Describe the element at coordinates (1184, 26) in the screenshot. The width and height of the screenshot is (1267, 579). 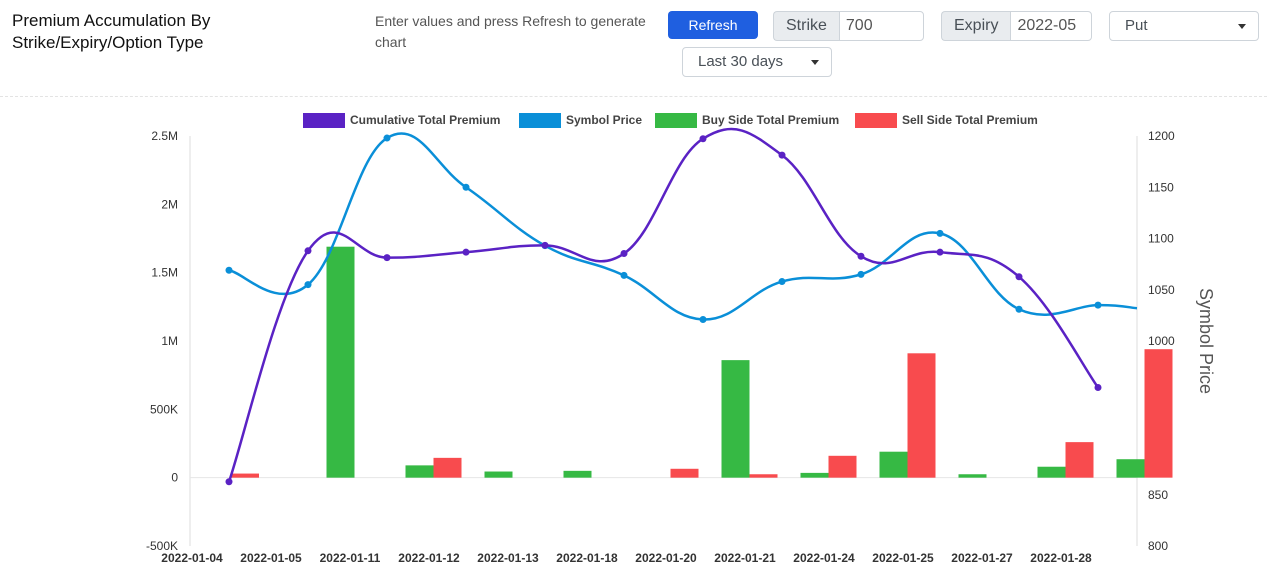
I see `option-type-select: Put` at that location.